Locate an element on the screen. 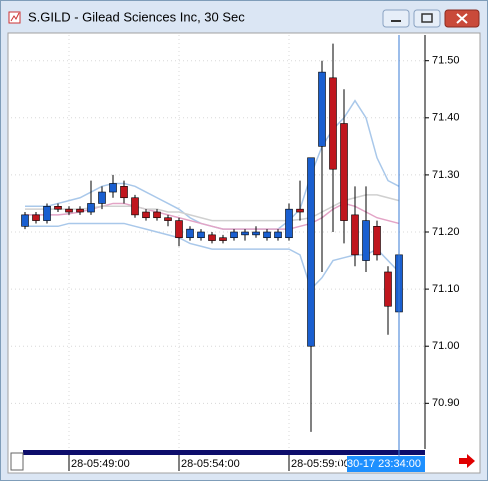 This screenshot has width=488, height=481. y-tick-label: 70.90 is located at coordinates (446, 403).